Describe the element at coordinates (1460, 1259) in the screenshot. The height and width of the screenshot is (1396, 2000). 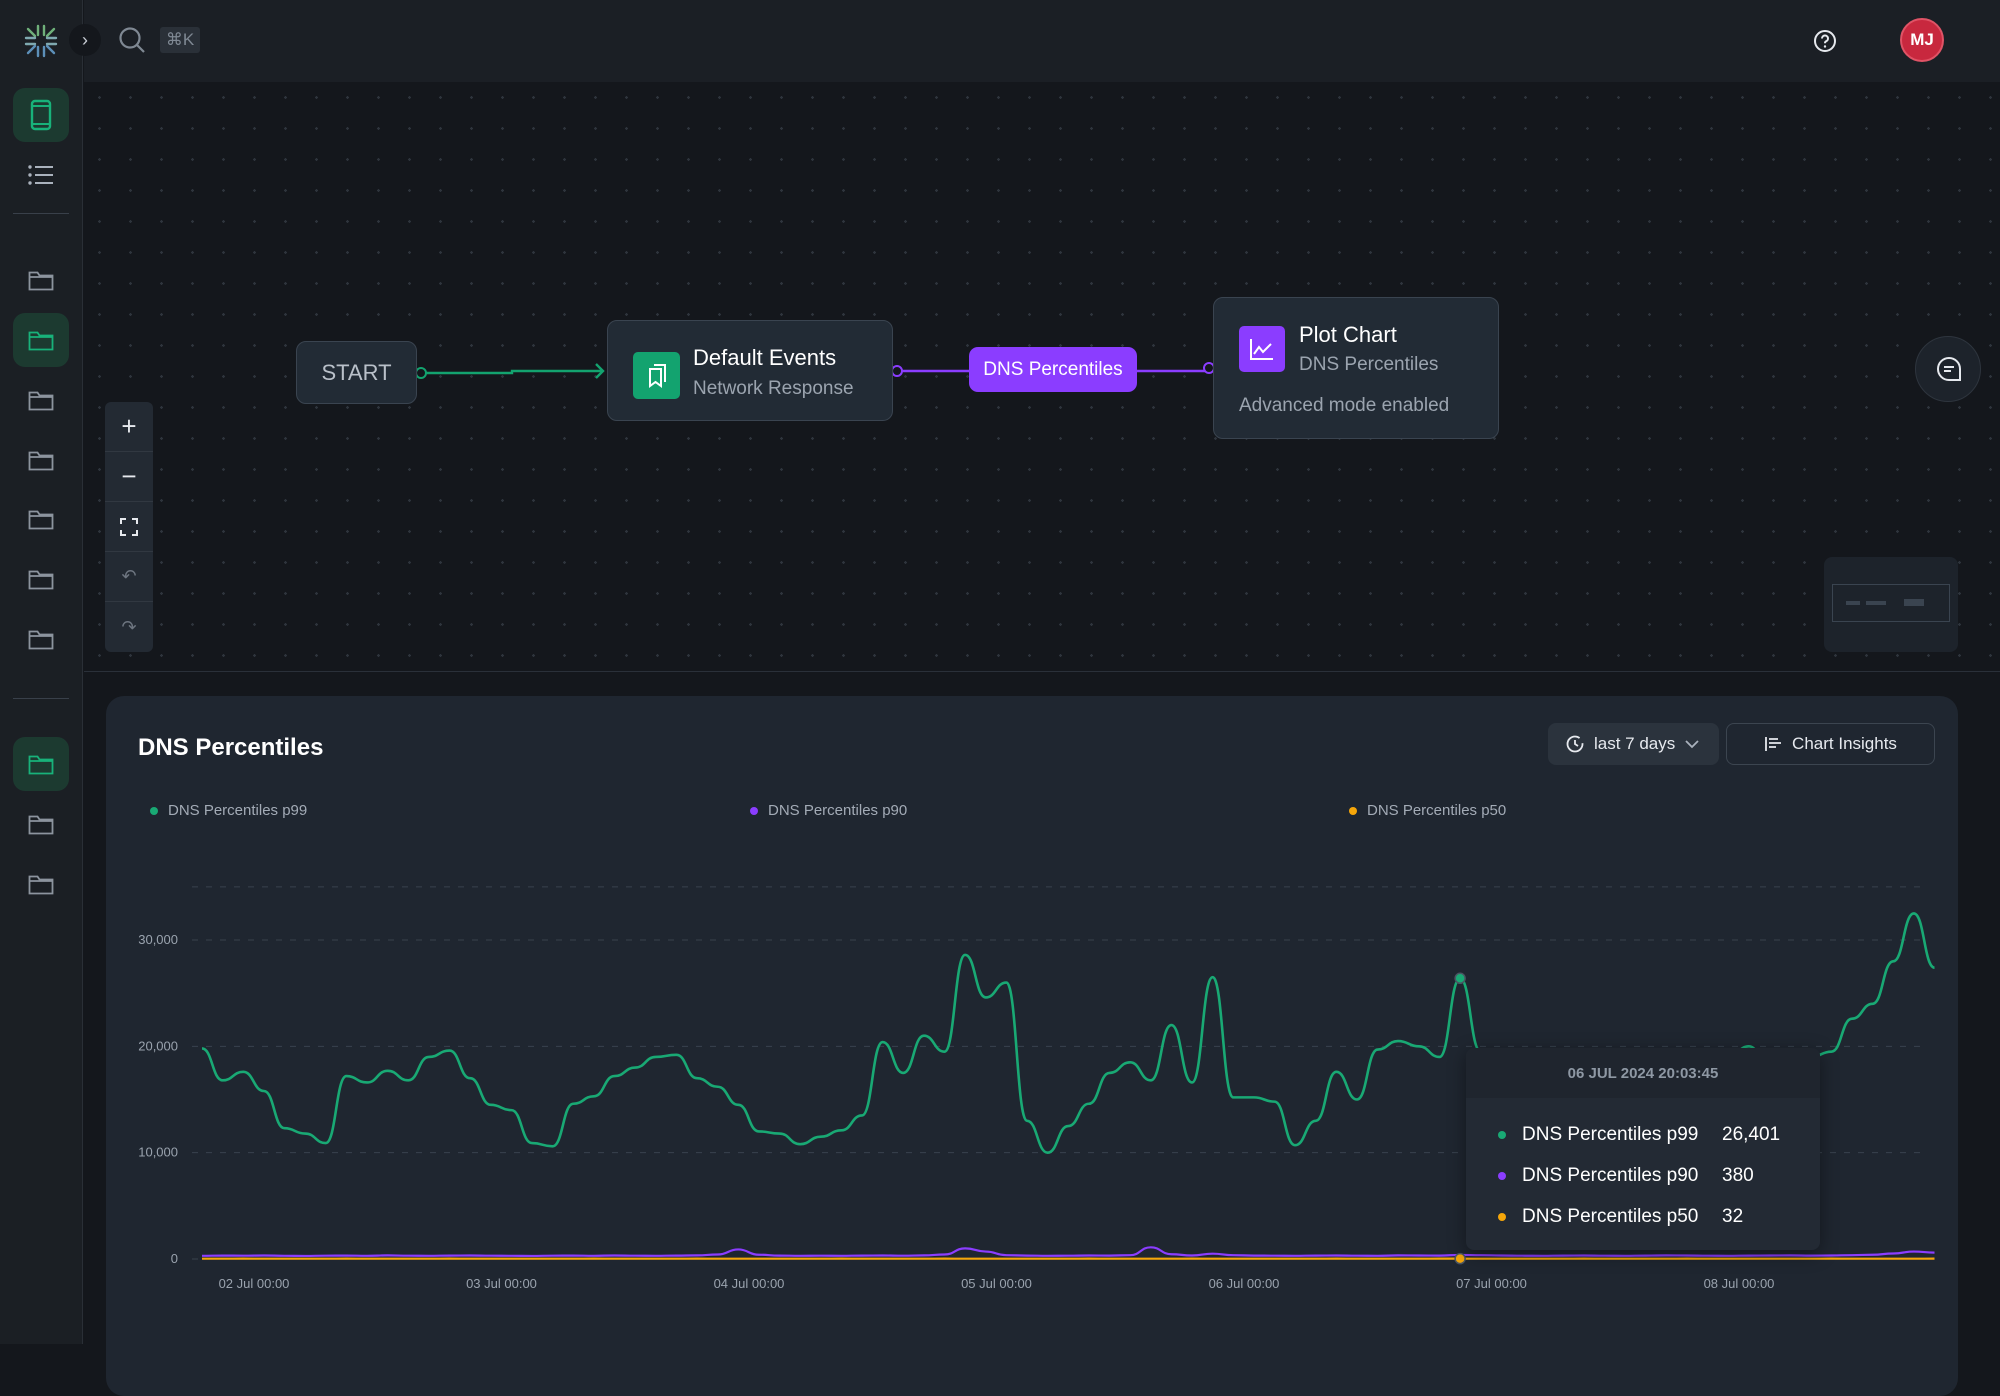
I see `hover-point-p50` at that location.